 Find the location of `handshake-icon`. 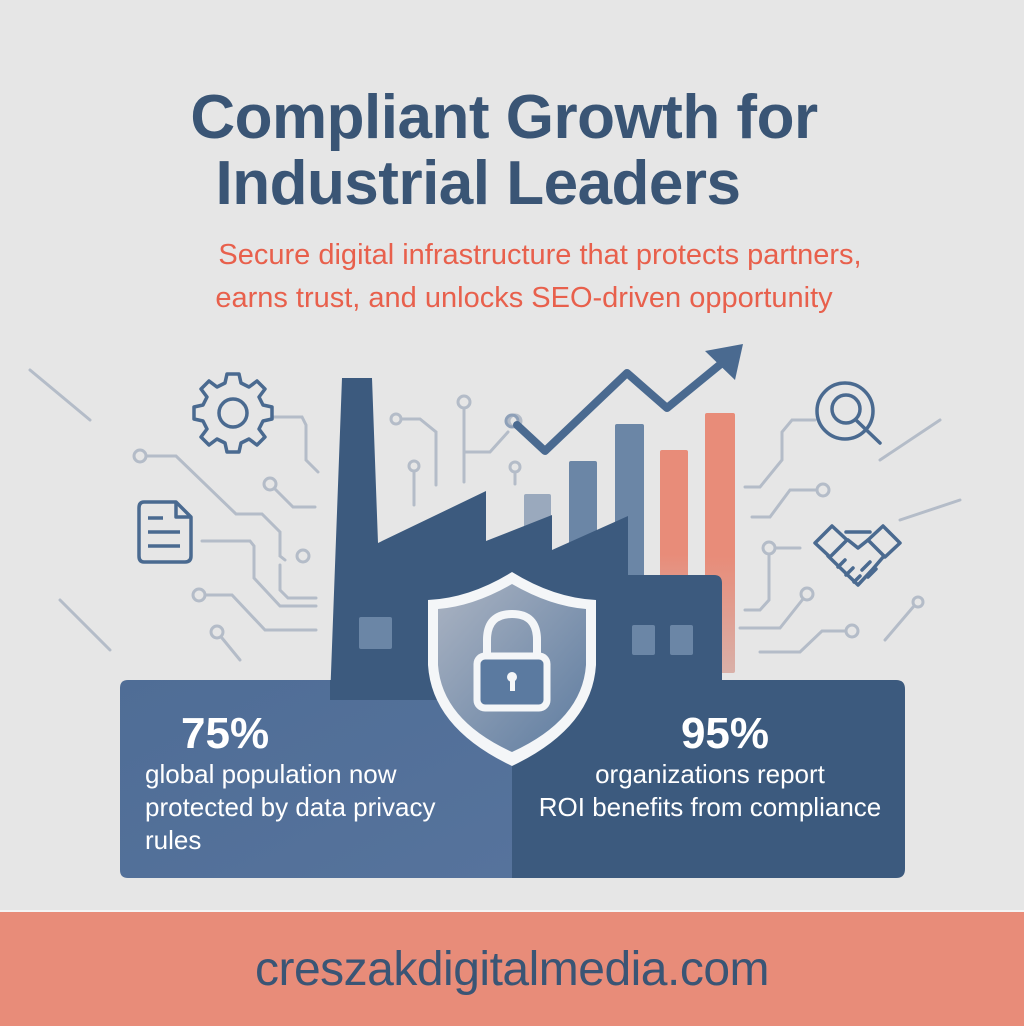

handshake-icon is located at coordinates (857, 555).